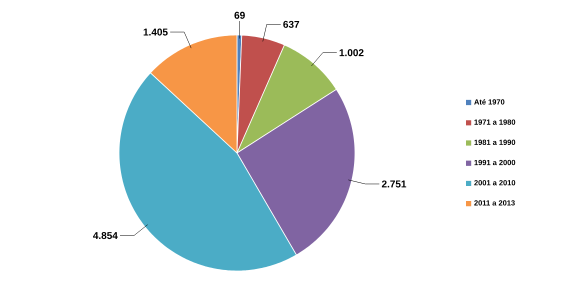  Describe the element at coordinates (156, 32) in the screenshot. I see `data-label: 1.405` at that location.